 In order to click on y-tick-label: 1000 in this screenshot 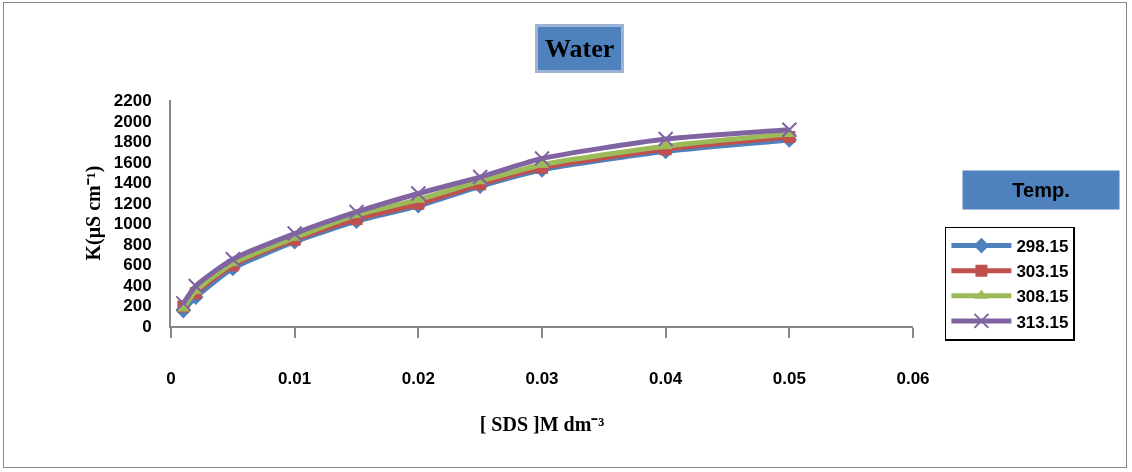, I will do `click(132, 224)`.